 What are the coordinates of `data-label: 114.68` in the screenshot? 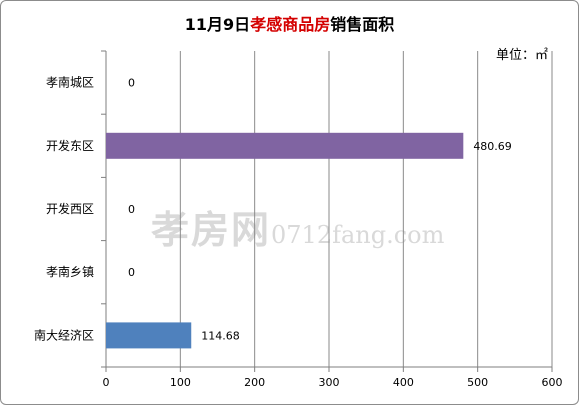 It's located at (220, 335).